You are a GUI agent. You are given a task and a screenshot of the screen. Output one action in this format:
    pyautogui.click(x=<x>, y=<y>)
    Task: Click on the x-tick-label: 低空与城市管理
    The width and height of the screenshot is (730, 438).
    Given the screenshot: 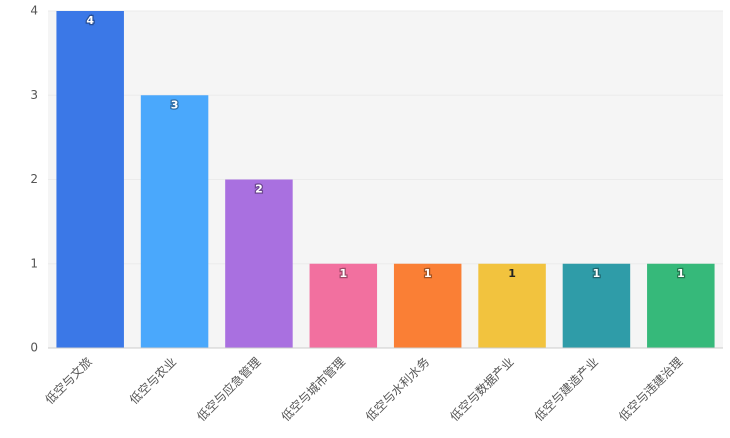 What is the action you would take?
    pyautogui.click(x=313, y=389)
    